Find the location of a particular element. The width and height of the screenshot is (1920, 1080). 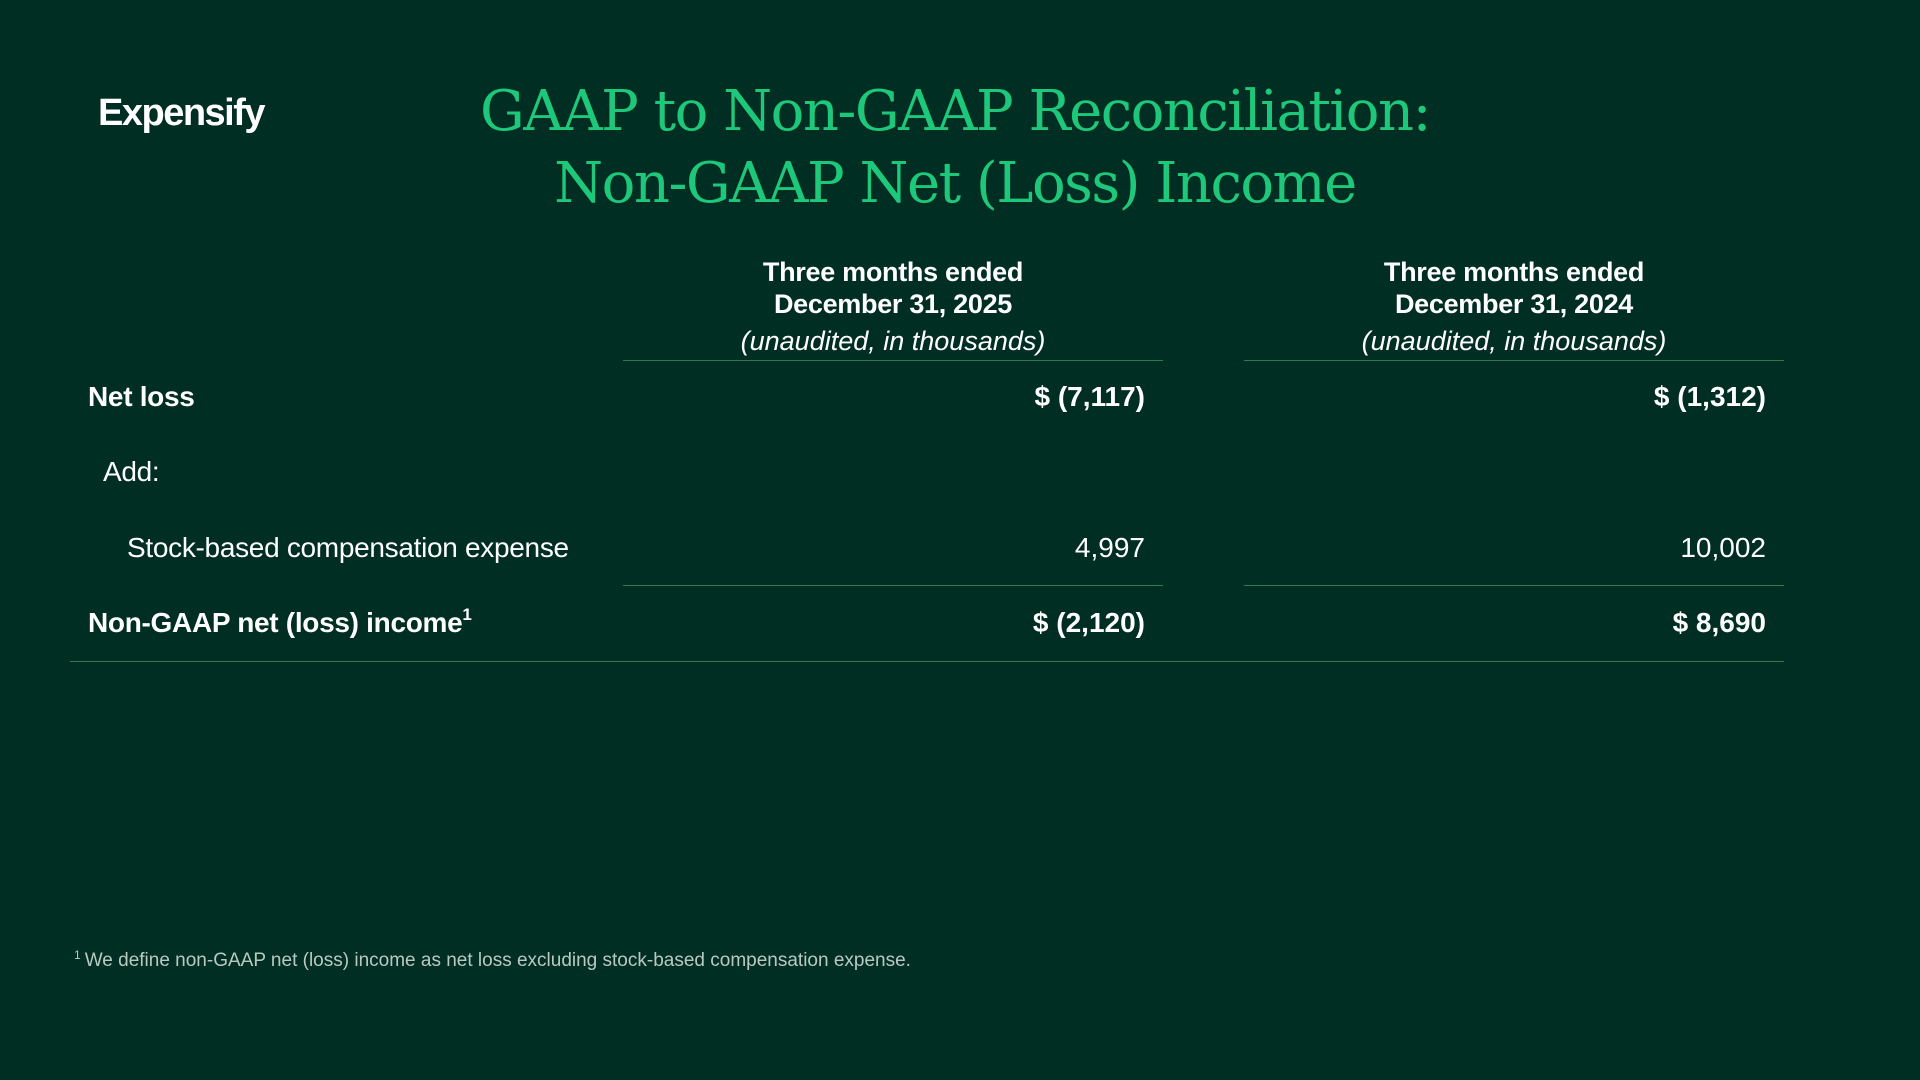

table-bottom-rule is located at coordinates (927, 661).